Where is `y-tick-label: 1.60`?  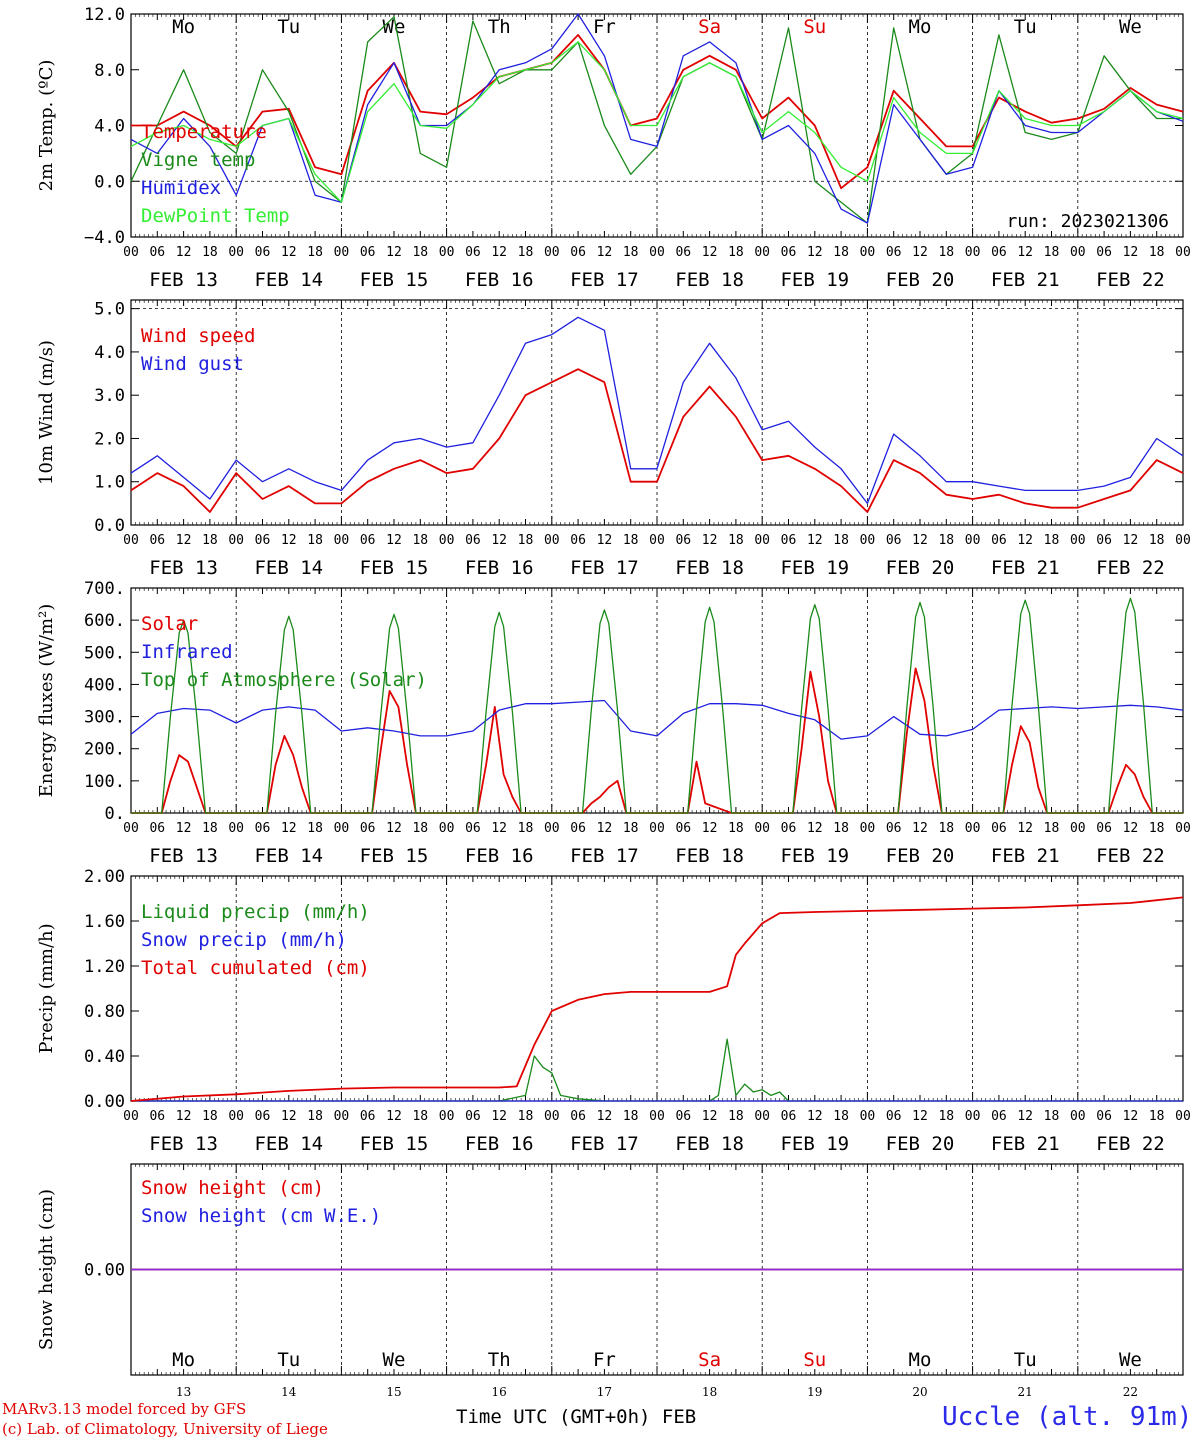 y-tick-label: 1.60 is located at coordinates (104, 922).